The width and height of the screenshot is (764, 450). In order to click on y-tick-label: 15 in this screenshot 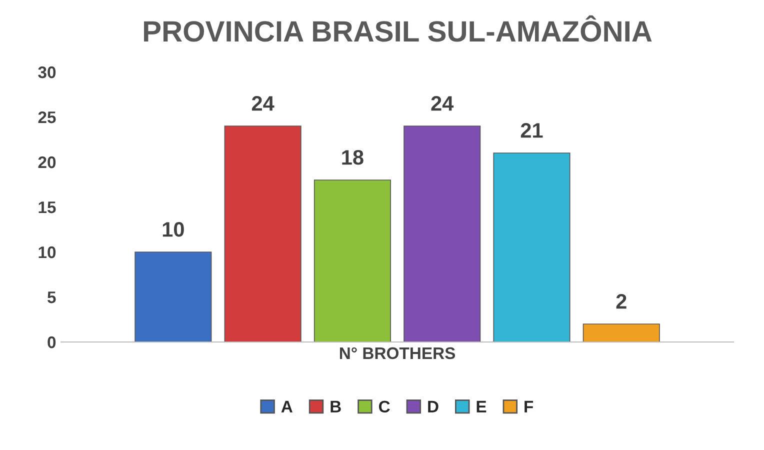, I will do `click(47, 208)`.